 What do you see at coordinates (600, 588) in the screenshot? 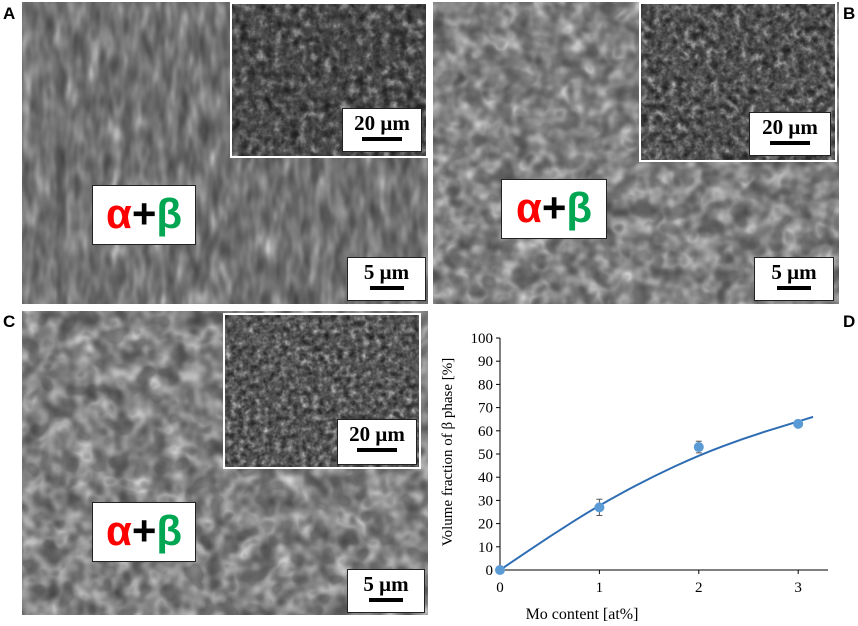
I see `x-tick-label: 1` at bounding box center [600, 588].